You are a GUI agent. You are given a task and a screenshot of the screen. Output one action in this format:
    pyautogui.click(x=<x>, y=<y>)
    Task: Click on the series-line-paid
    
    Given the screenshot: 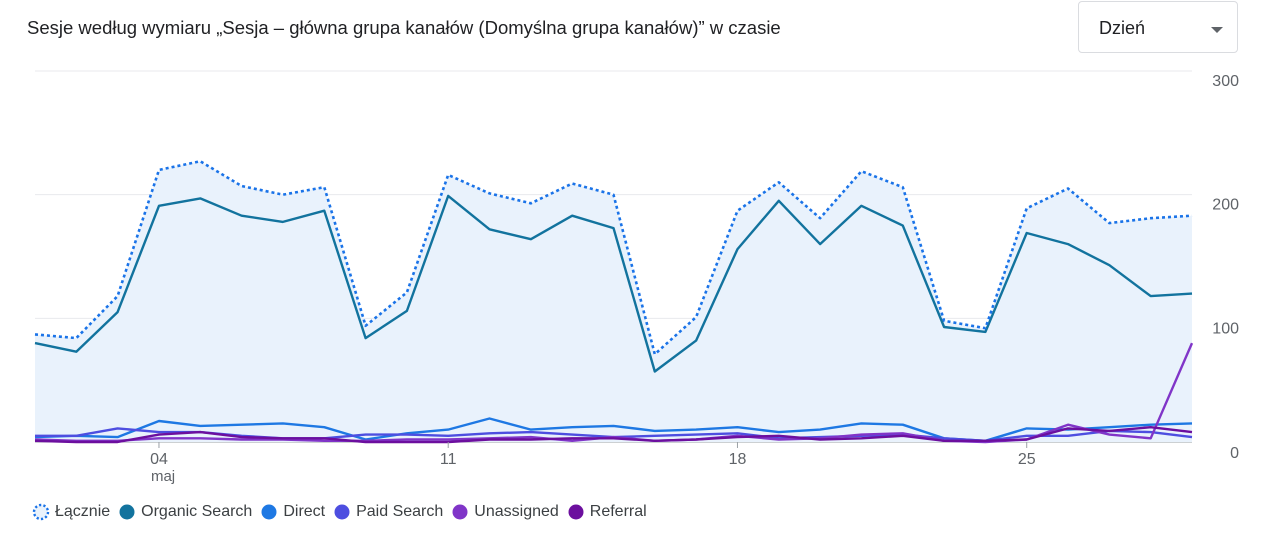 What is the action you would take?
    pyautogui.click(x=614, y=434)
    